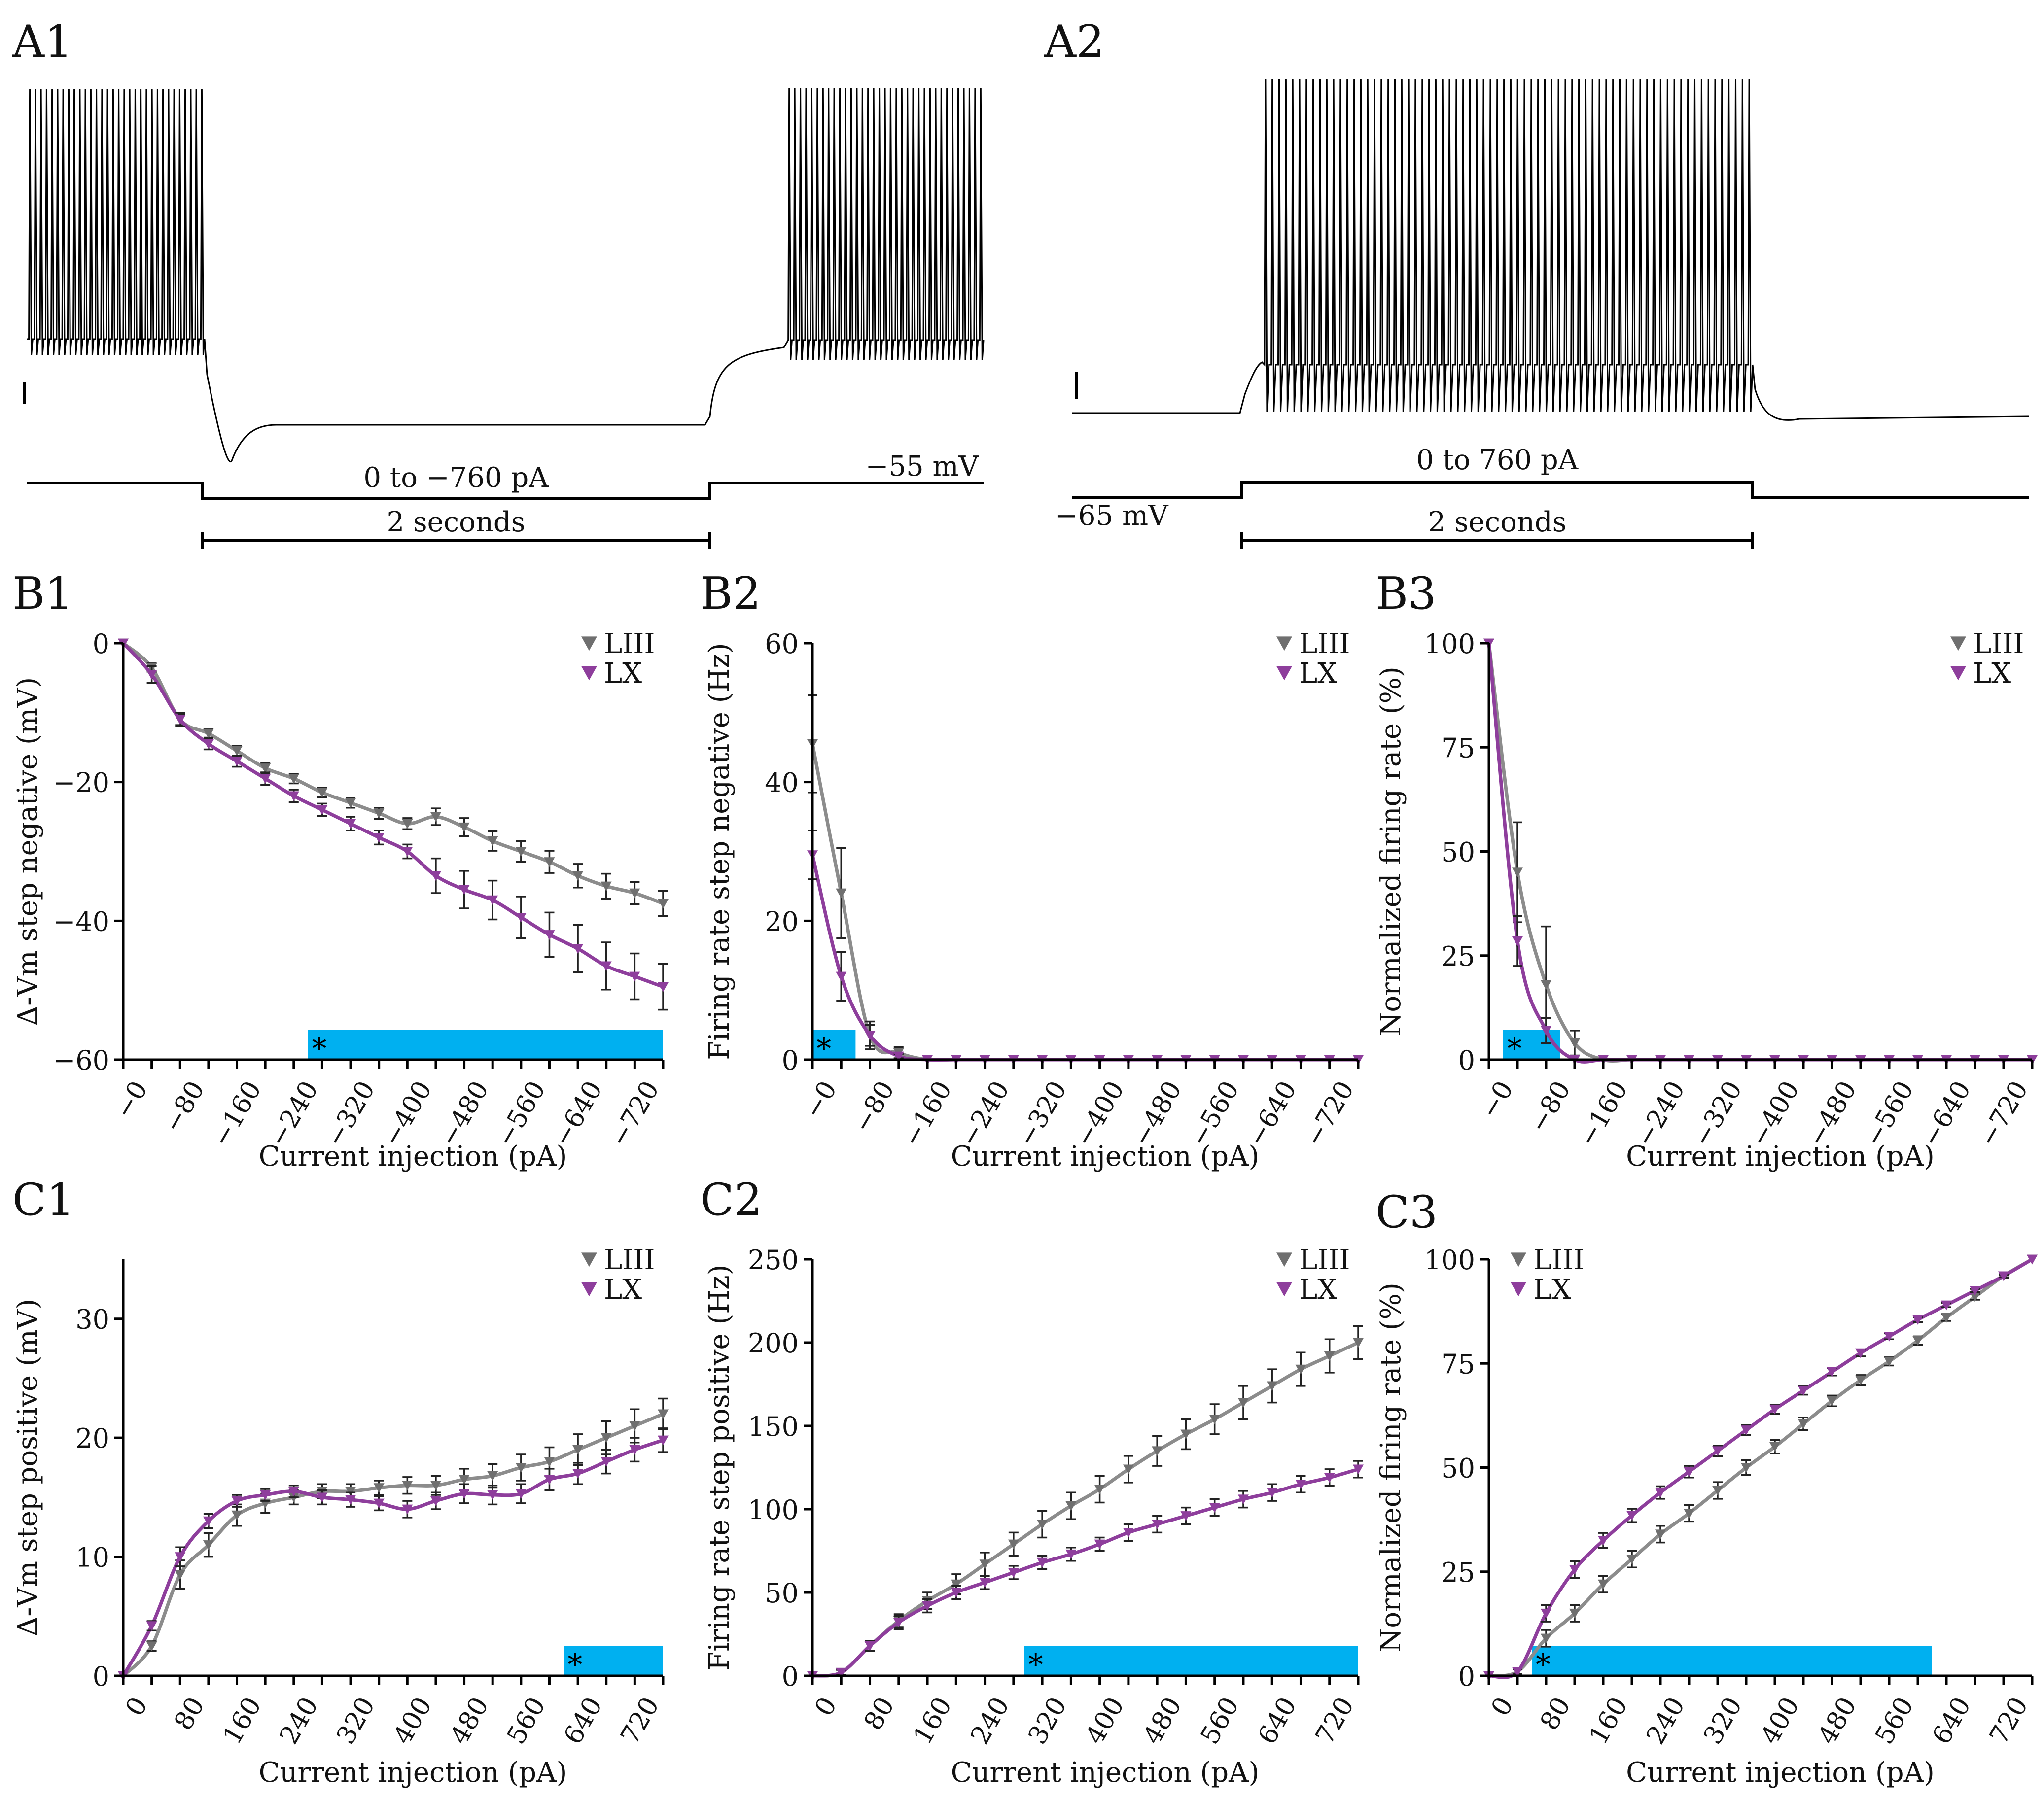 The width and height of the screenshot is (2044, 1799). I want to click on y-tick-label: 50, so click(782, 1593).